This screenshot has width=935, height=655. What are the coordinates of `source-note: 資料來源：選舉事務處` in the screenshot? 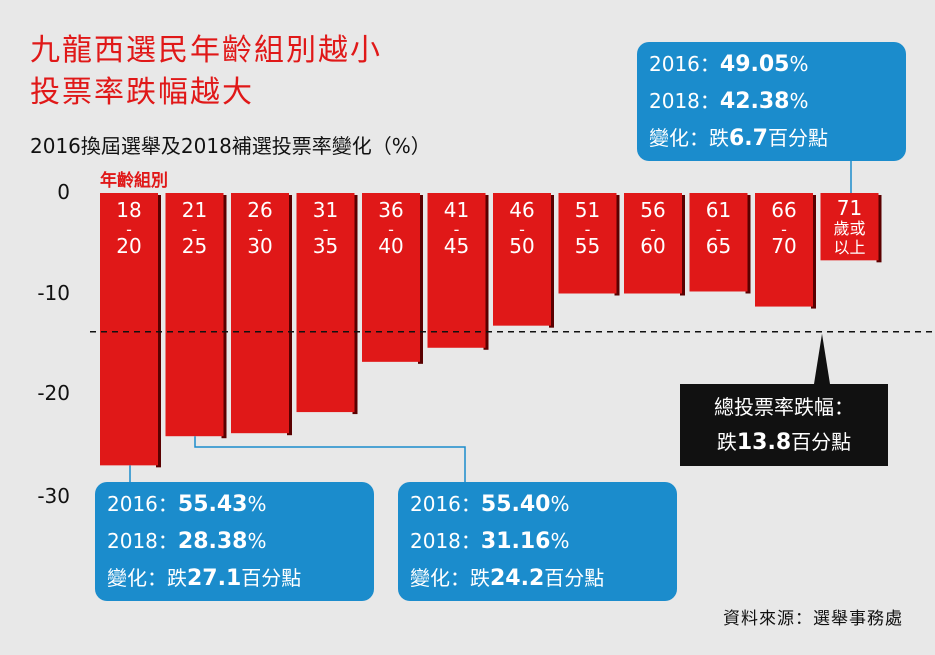 It's located at (813, 619).